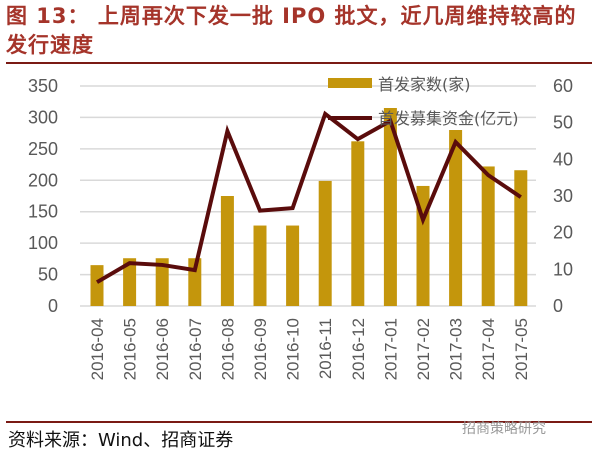  What do you see at coordinates (350, 83) in the screenshot?
I see `legend-bar-swatch` at bounding box center [350, 83].